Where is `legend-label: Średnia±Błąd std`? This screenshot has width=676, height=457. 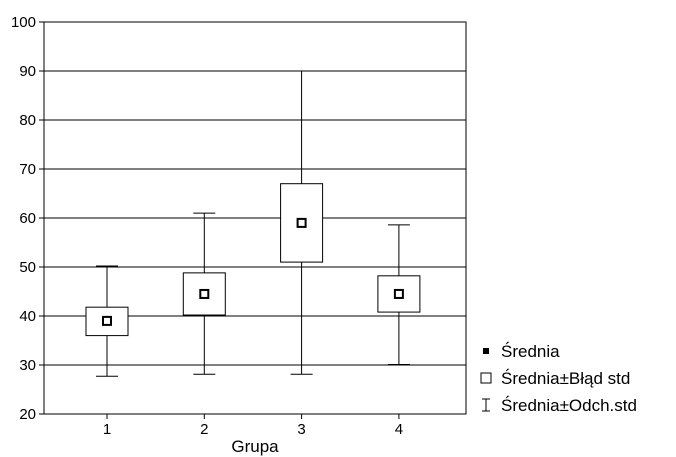 legend-label: Średnia±Błąd std is located at coordinates (565, 378).